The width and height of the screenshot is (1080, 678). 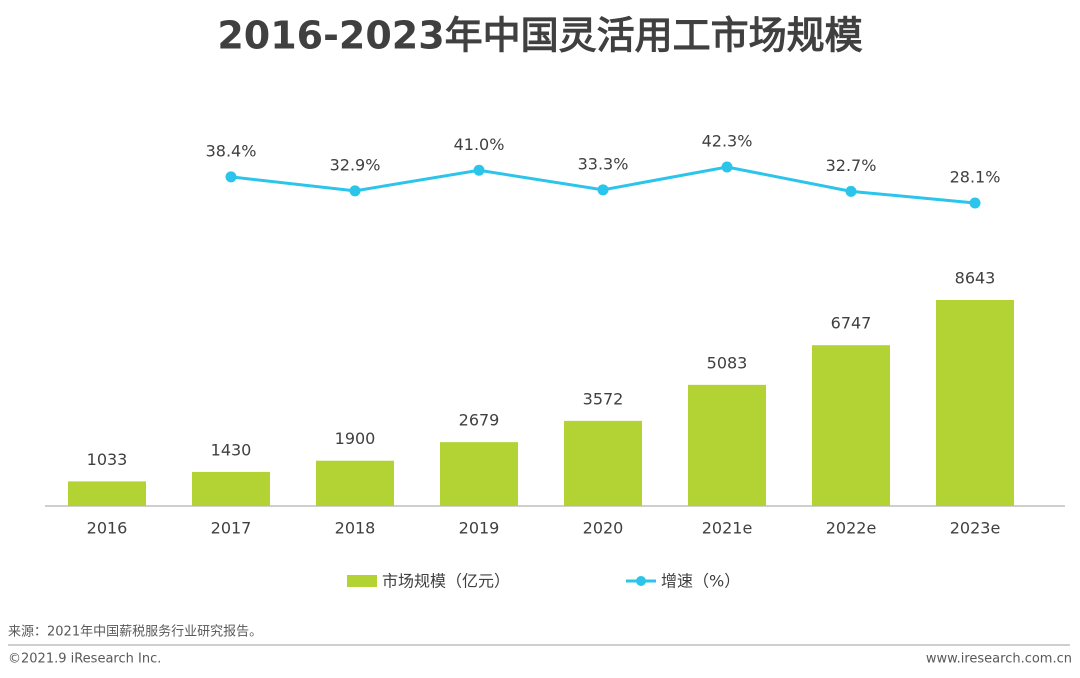 I want to click on x-tick-label: 2021e, so click(x=727, y=528).